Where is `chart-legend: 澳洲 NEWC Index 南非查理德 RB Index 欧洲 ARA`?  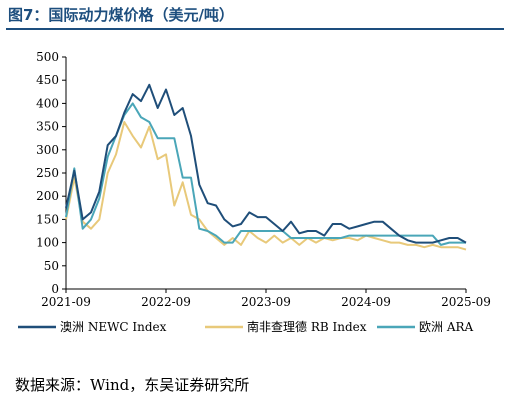
chart-legend: 澳洲 NEWC Index 南非查理德 RB Index 欧洲 ARA is located at coordinates (246, 326).